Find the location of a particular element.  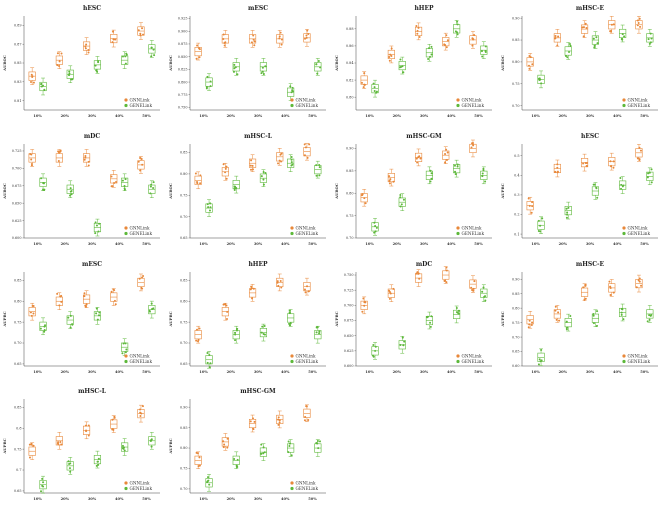

chart-title: hESC is located at coordinates (92, 8).